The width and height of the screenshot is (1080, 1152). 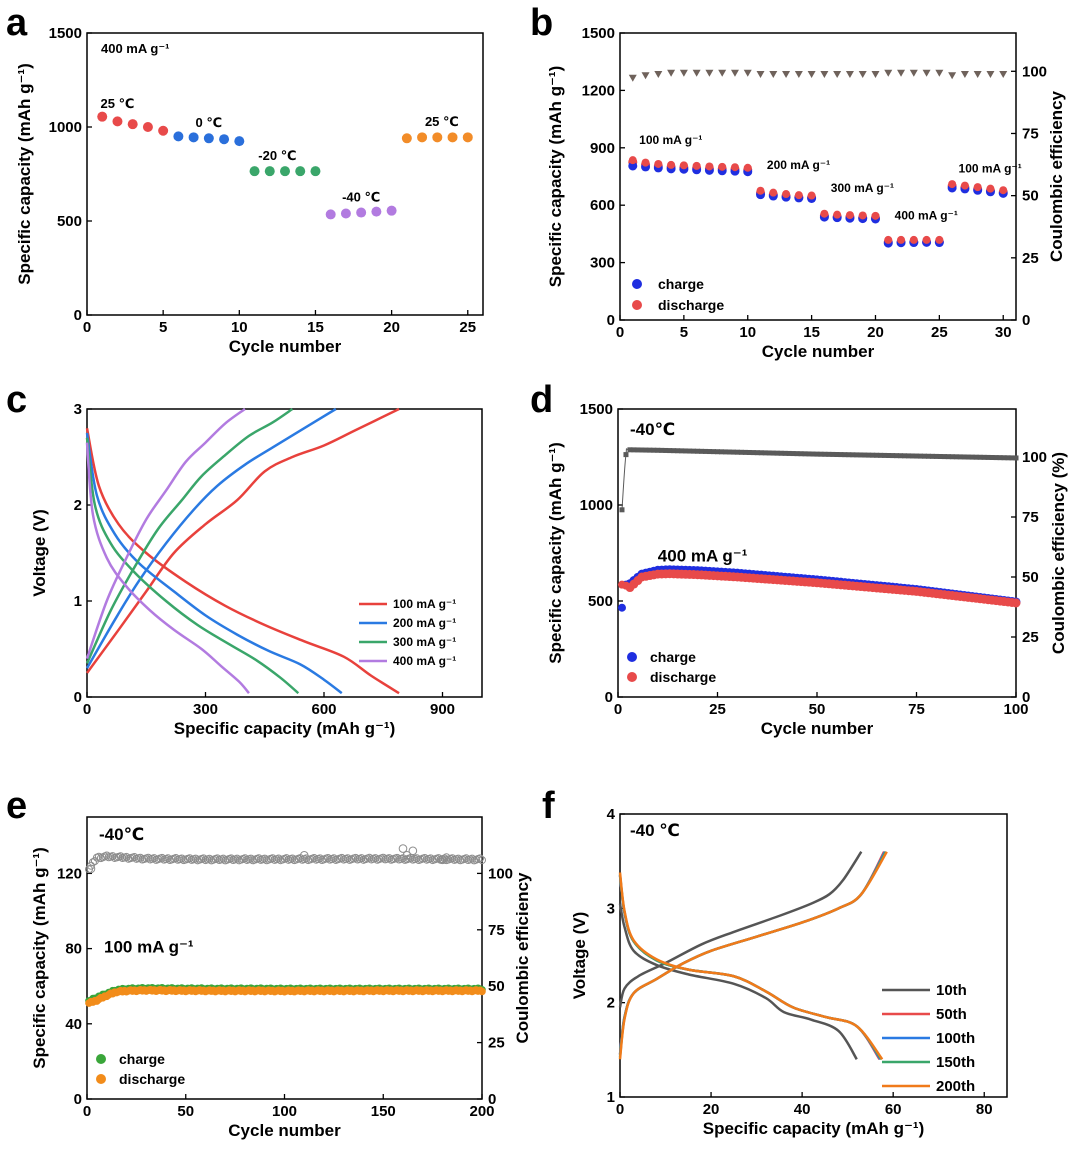 I want to click on y2-tick-label: 75, so click(x=1030, y=133).